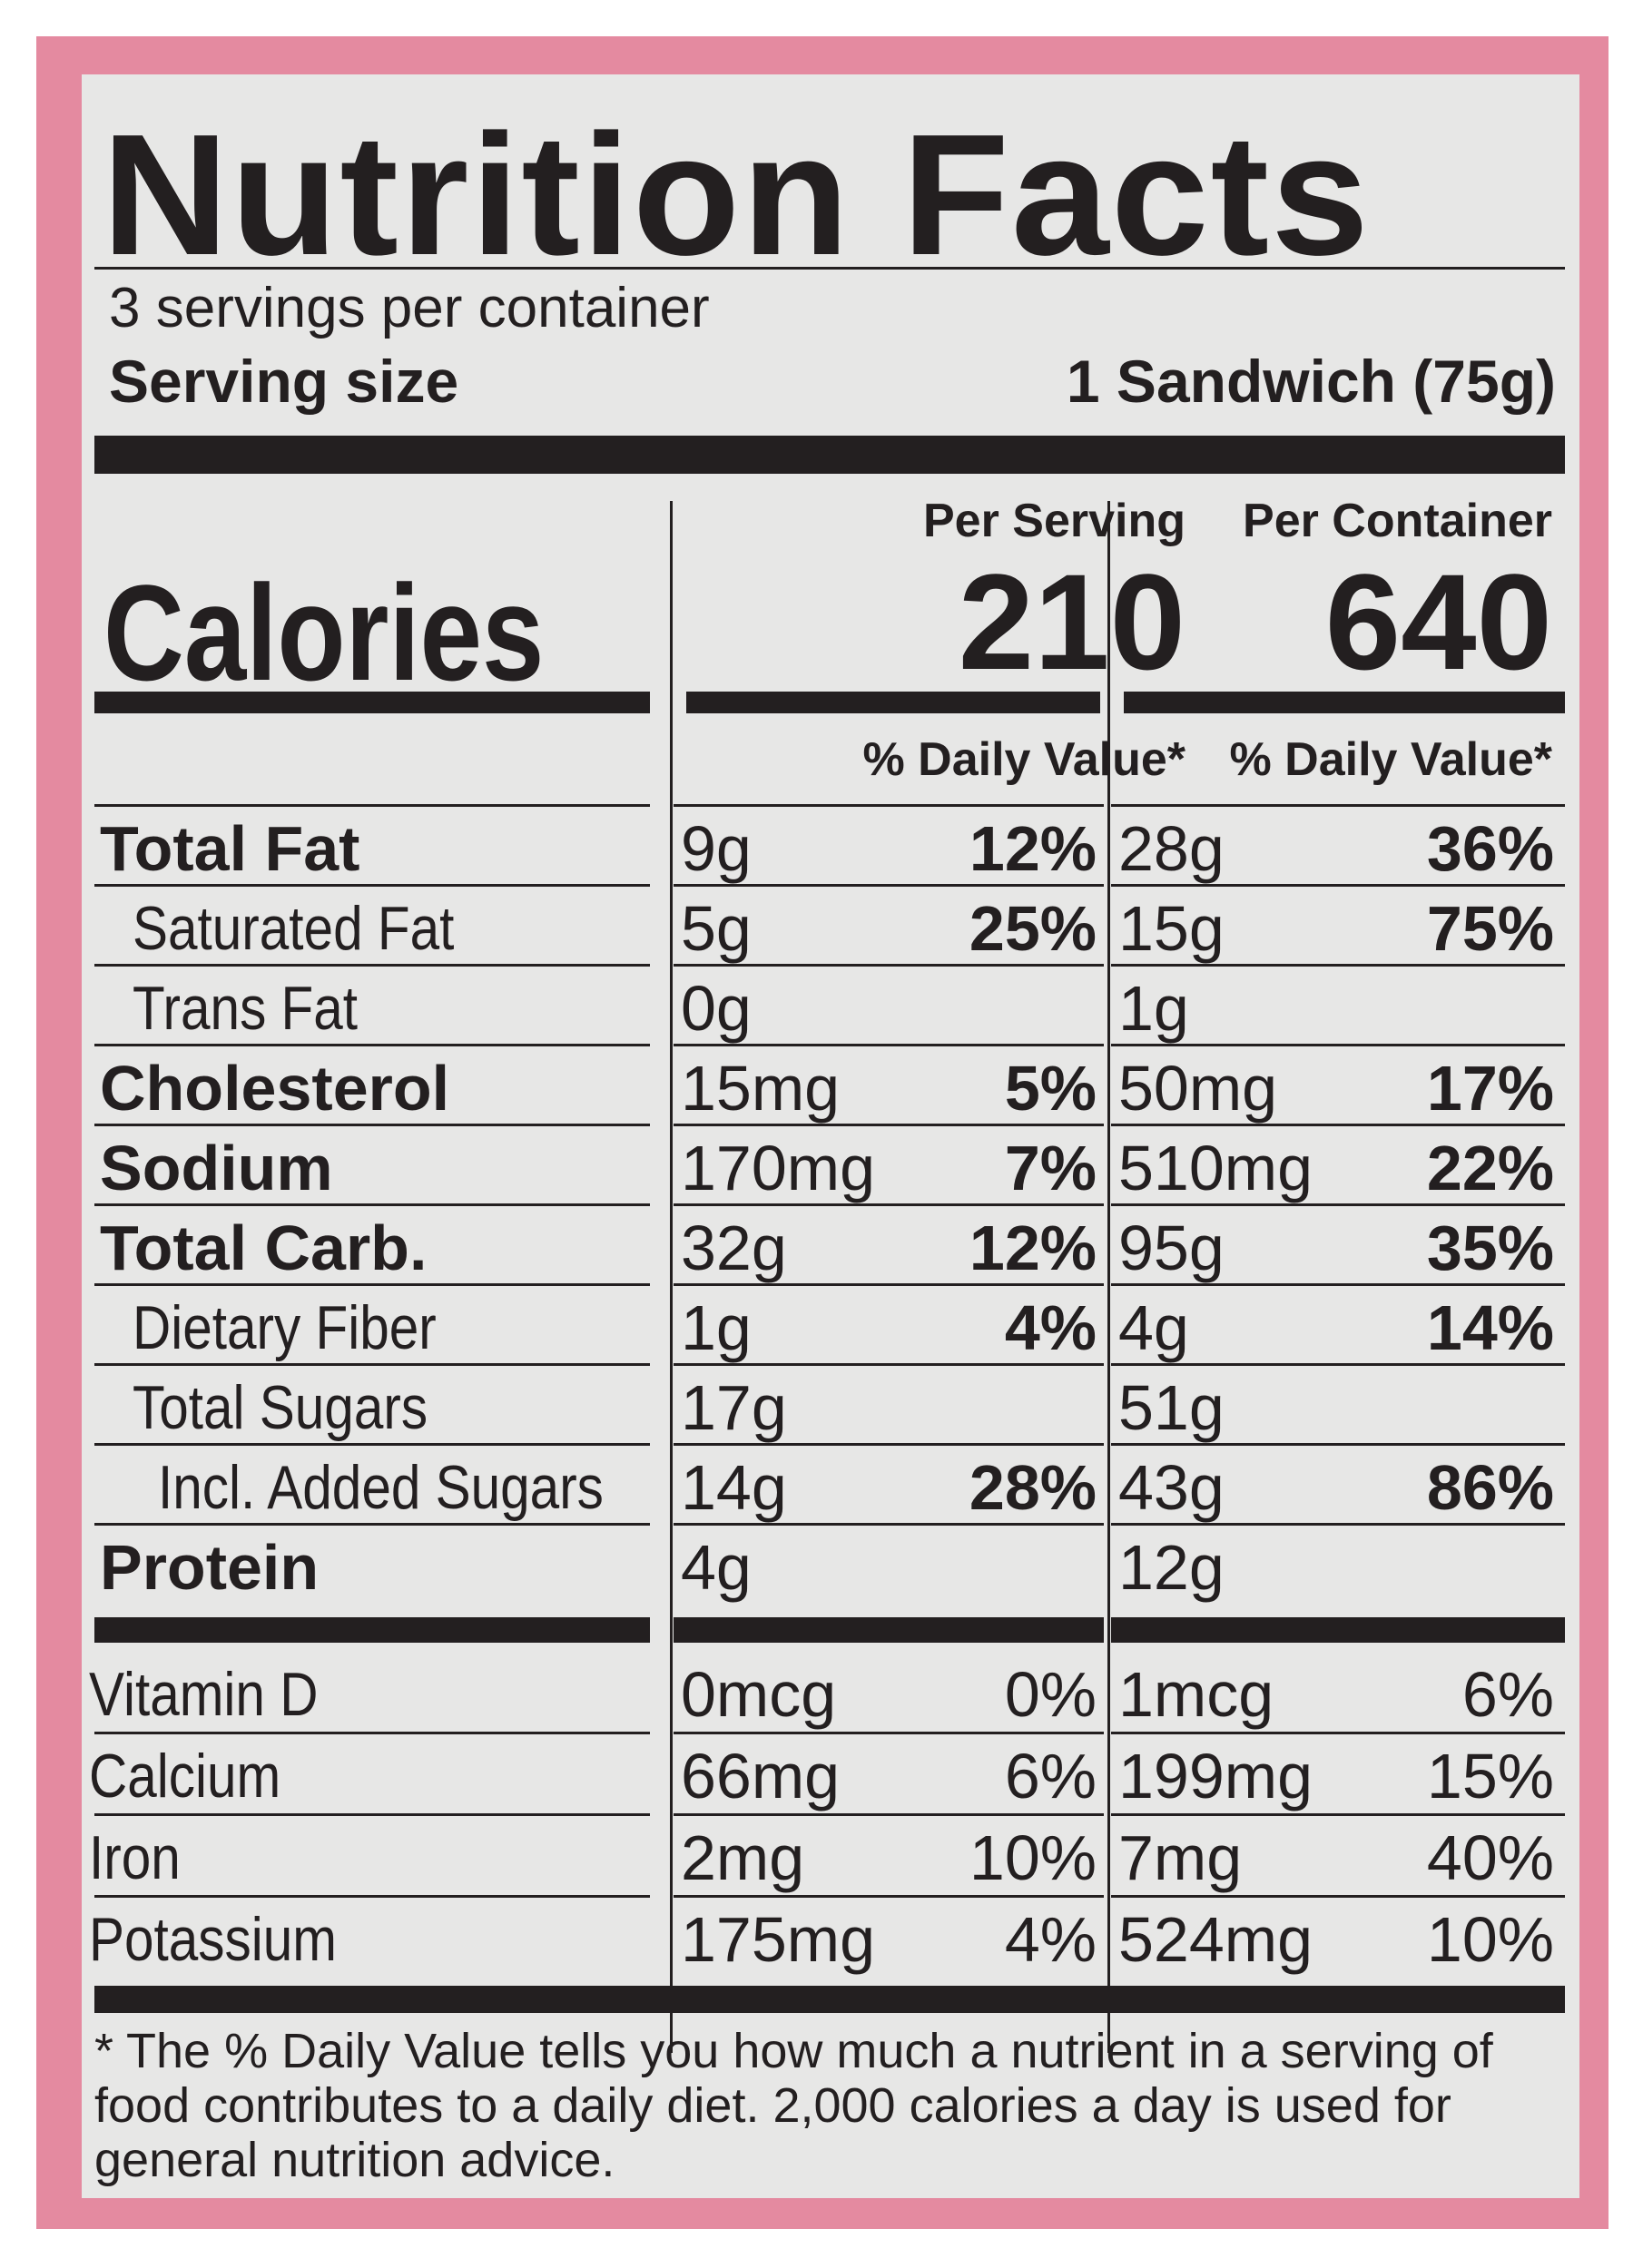  What do you see at coordinates (1181, 1857) in the screenshot?
I see `container-amount: 7mg` at bounding box center [1181, 1857].